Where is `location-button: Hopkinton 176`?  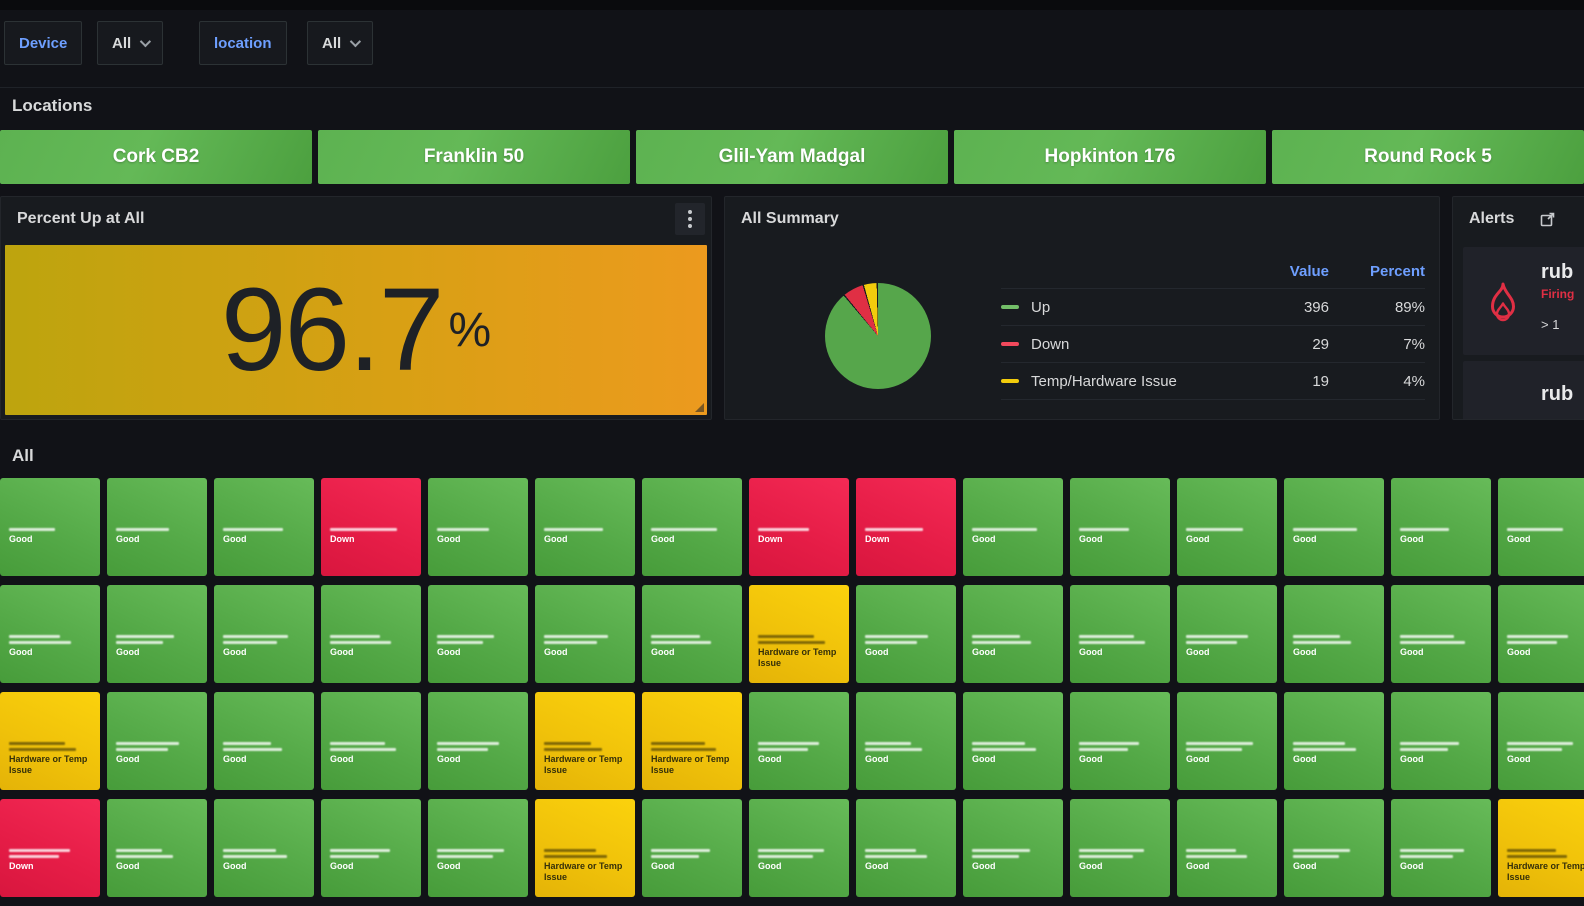
location-button: Hopkinton 176 is located at coordinates (1110, 157).